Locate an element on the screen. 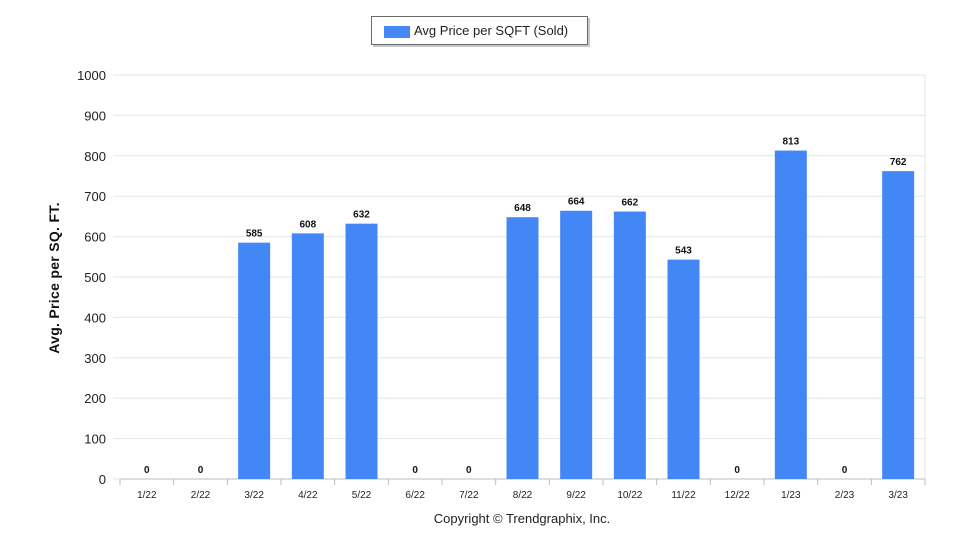  legend: Avg Price per SQFT (Sold) is located at coordinates (479, 30).